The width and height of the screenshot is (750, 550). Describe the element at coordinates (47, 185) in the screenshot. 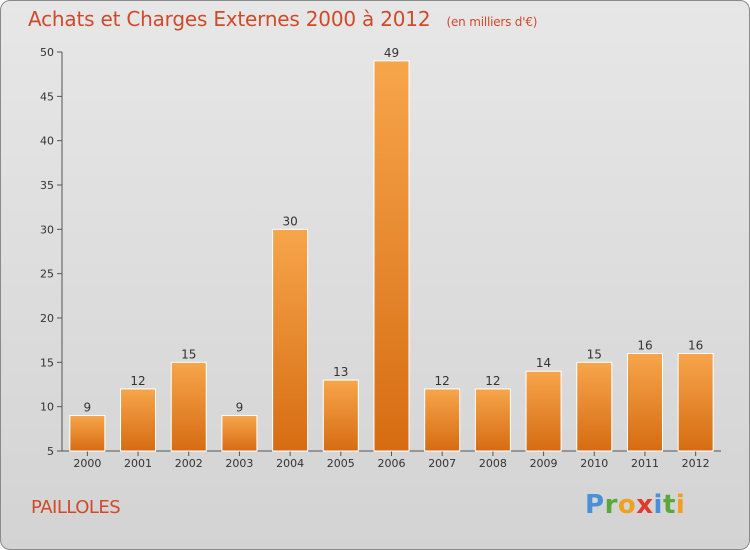

I see `y-tick-label: 35` at that location.